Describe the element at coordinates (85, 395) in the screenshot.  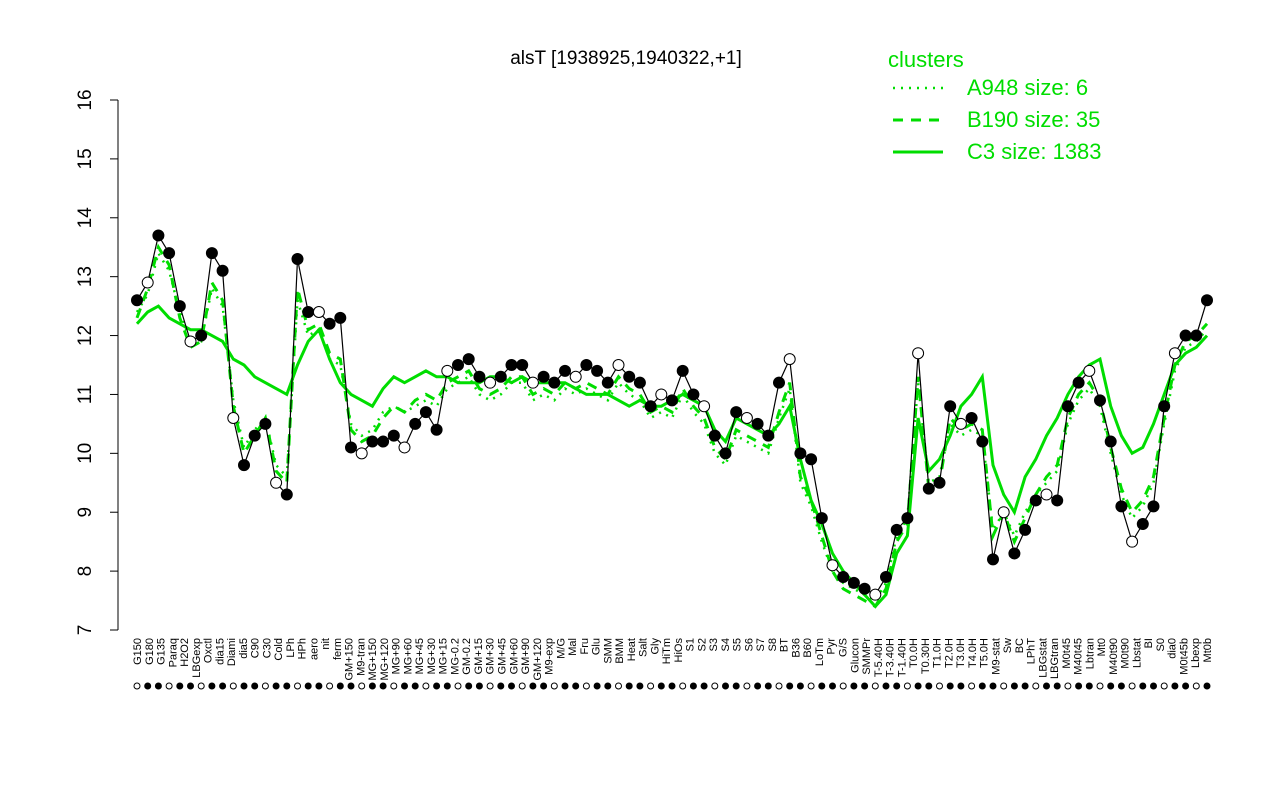
I see `y-tick-label: 11` at that location.